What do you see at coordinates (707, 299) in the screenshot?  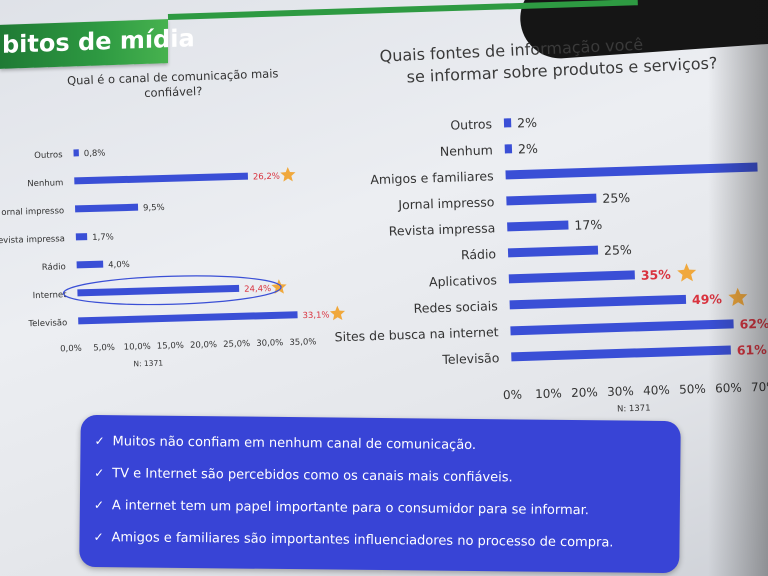 I see `value-label: 49%` at bounding box center [707, 299].